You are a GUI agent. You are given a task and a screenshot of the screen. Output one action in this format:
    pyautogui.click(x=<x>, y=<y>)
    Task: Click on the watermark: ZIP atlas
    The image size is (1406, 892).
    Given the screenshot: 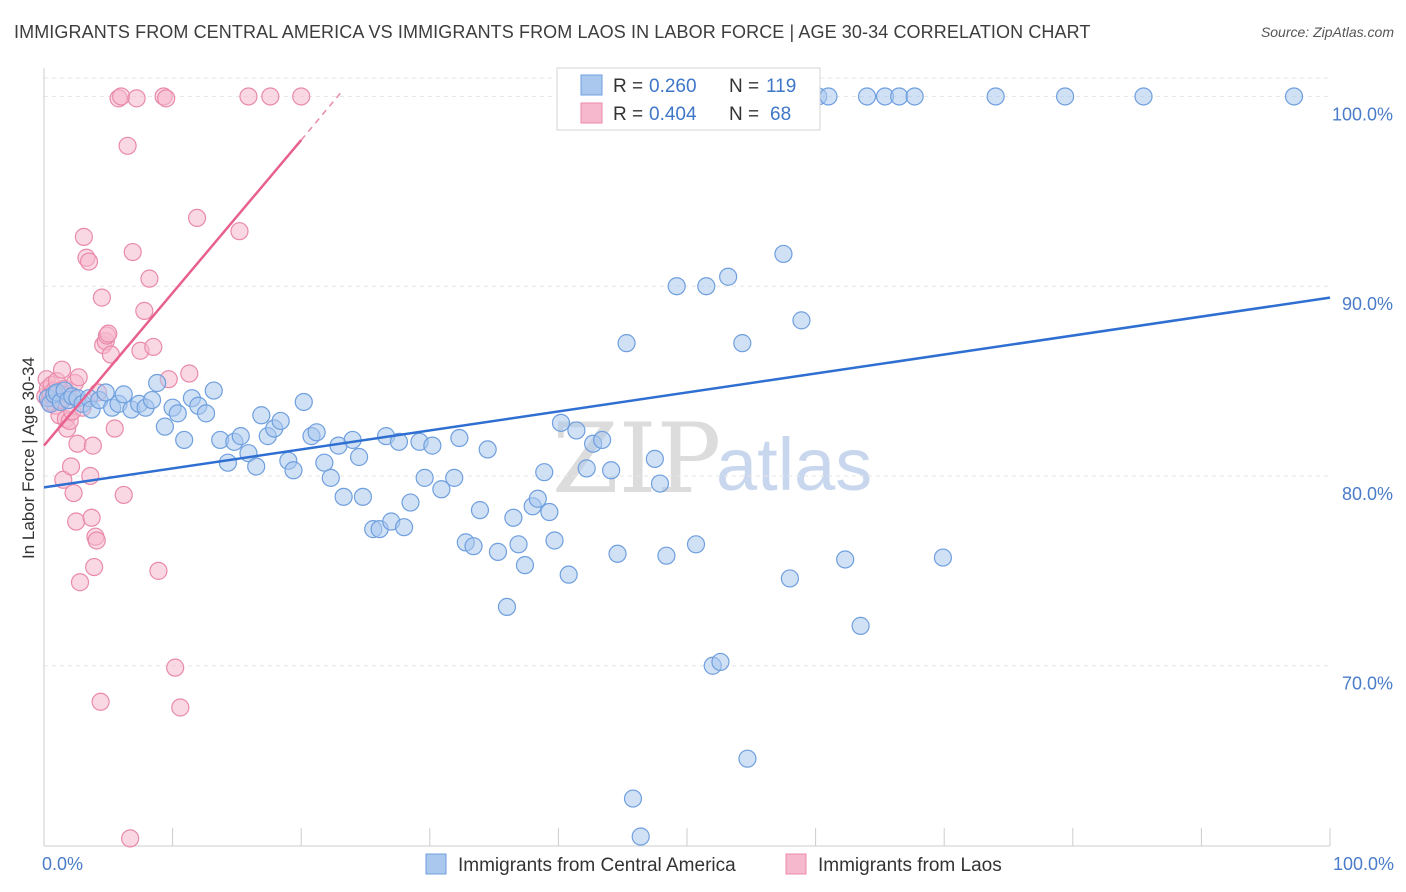 What is the action you would take?
    pyautogui.click(x=712, y=459)
    